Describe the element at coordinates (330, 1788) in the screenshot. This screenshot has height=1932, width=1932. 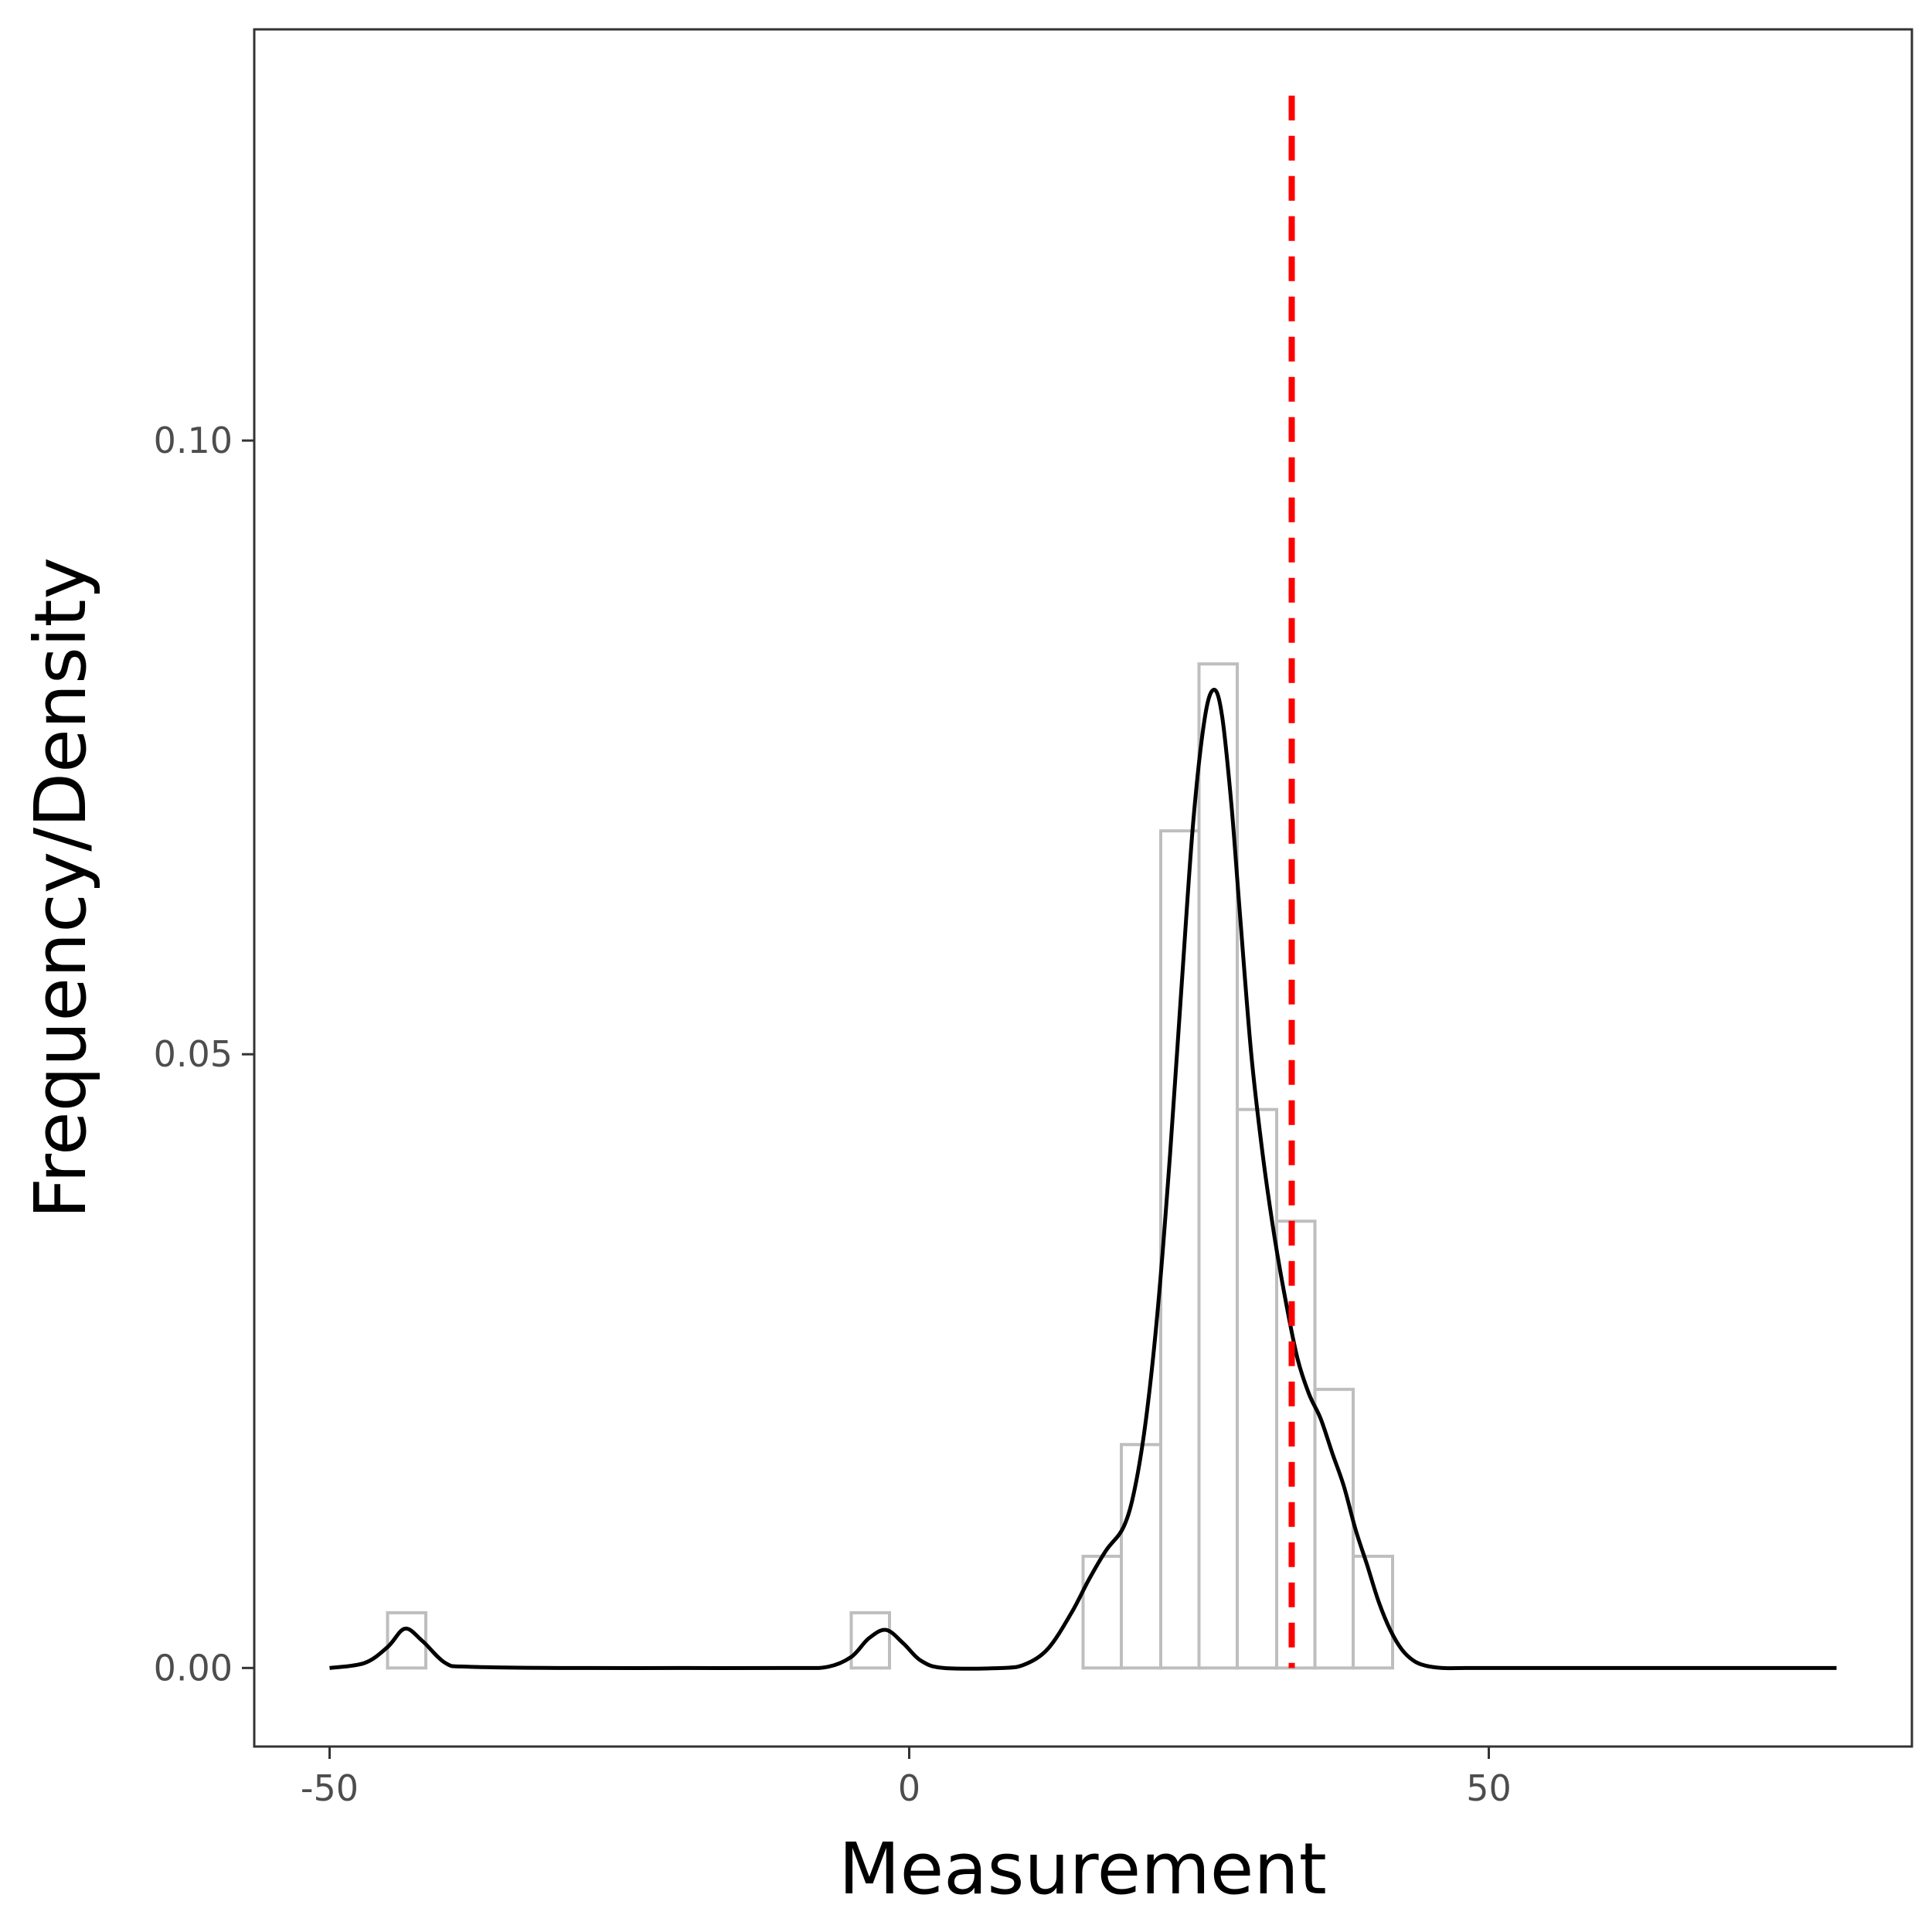
I see `x-tick-label: -50` at that location.